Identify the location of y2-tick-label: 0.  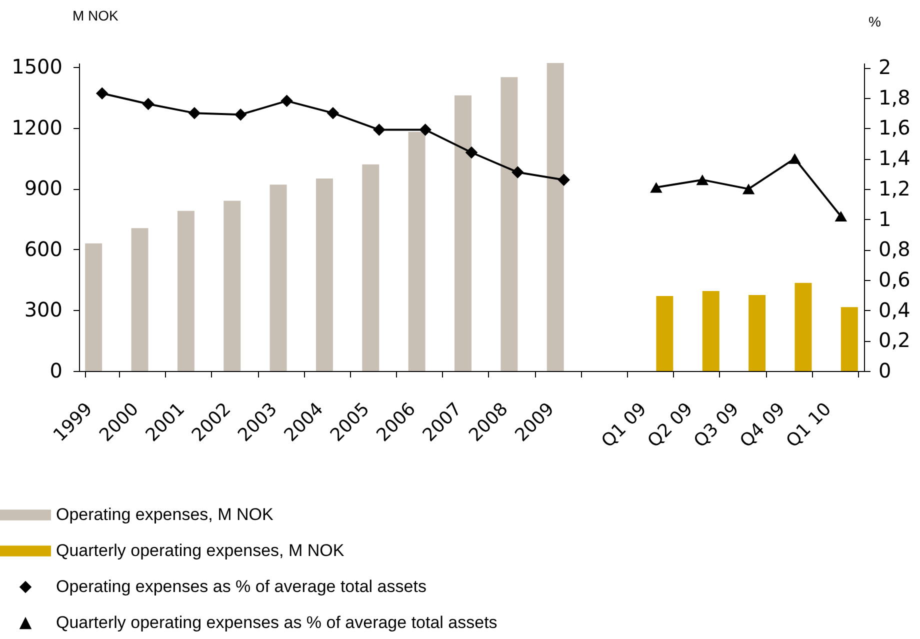
(885, 370).